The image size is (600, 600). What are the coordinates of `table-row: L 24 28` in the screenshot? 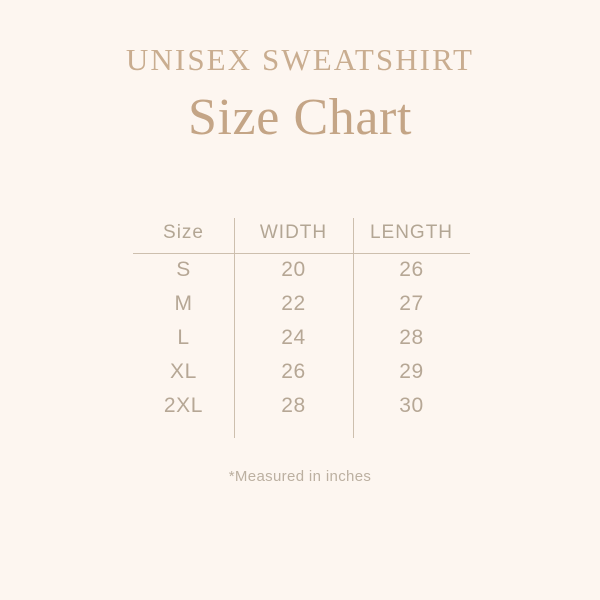 It's located at (301, 338).